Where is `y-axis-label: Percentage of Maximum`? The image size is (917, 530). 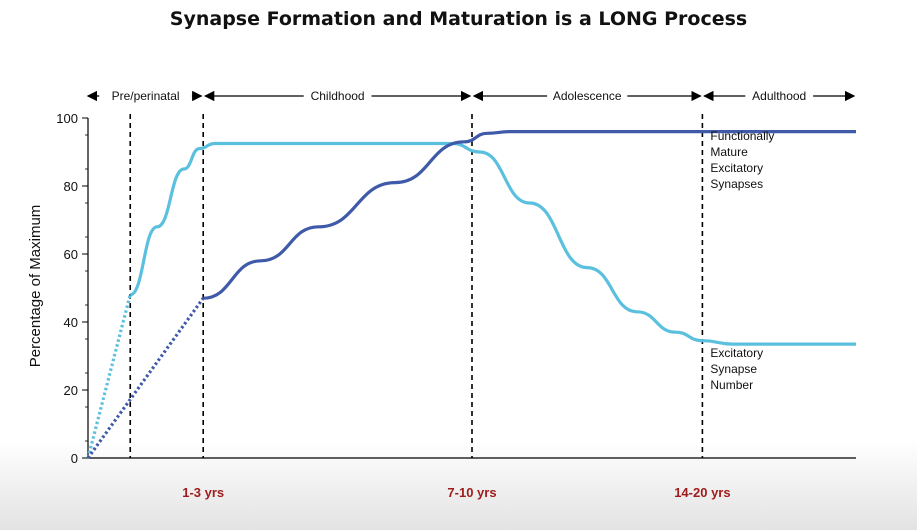 y-axis-label: Percentage of Maximum is located at coordinates (35, 286).